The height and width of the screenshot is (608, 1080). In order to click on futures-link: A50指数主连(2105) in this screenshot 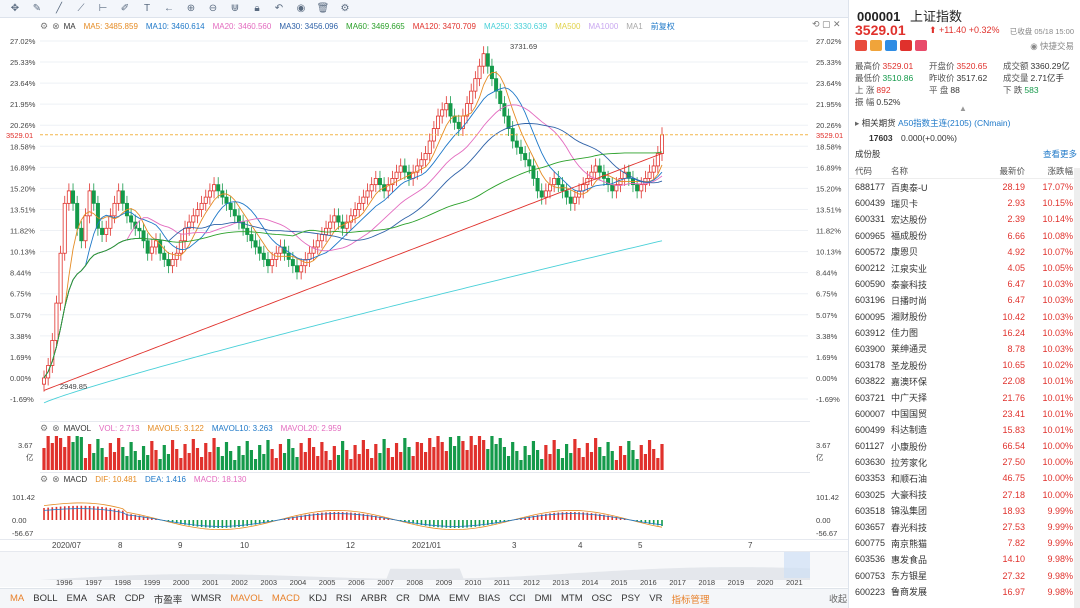, I will do `click(935, 123)`.